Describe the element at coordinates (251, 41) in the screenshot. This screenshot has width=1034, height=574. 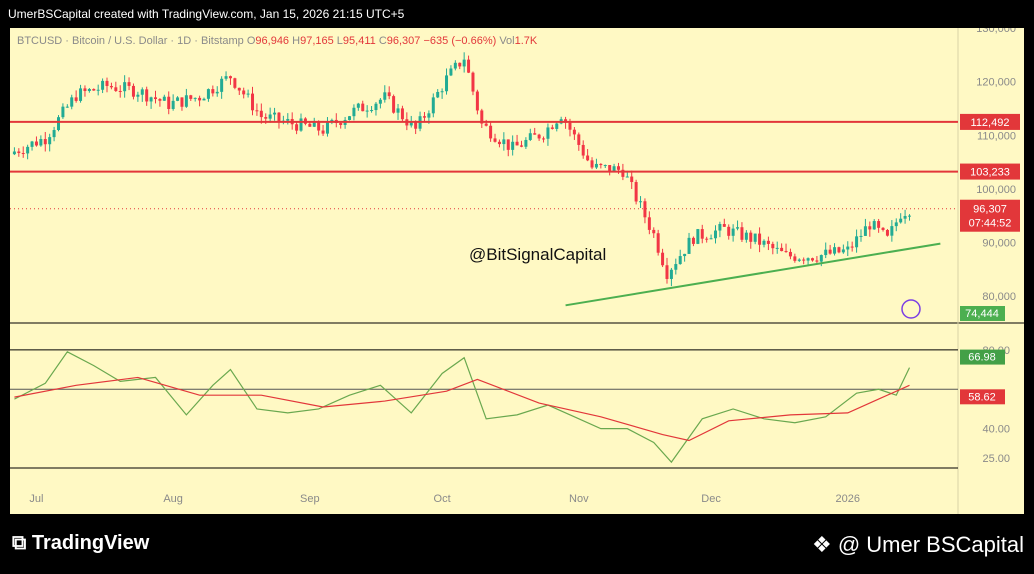
I see `legend-open-label: O` at that location.